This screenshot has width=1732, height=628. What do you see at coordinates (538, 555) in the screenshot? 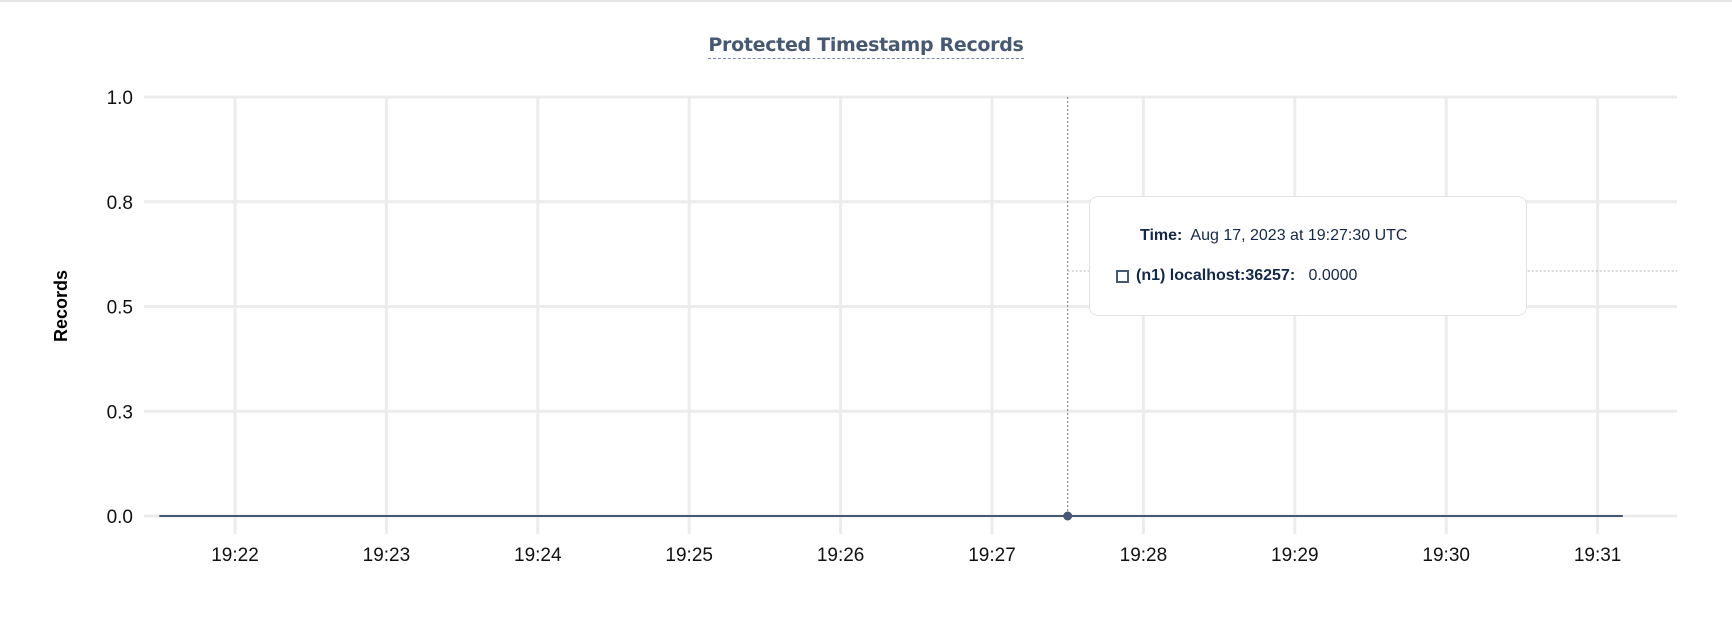
I see `x-tick-label: 19:24` at bounding box center [538, 555].